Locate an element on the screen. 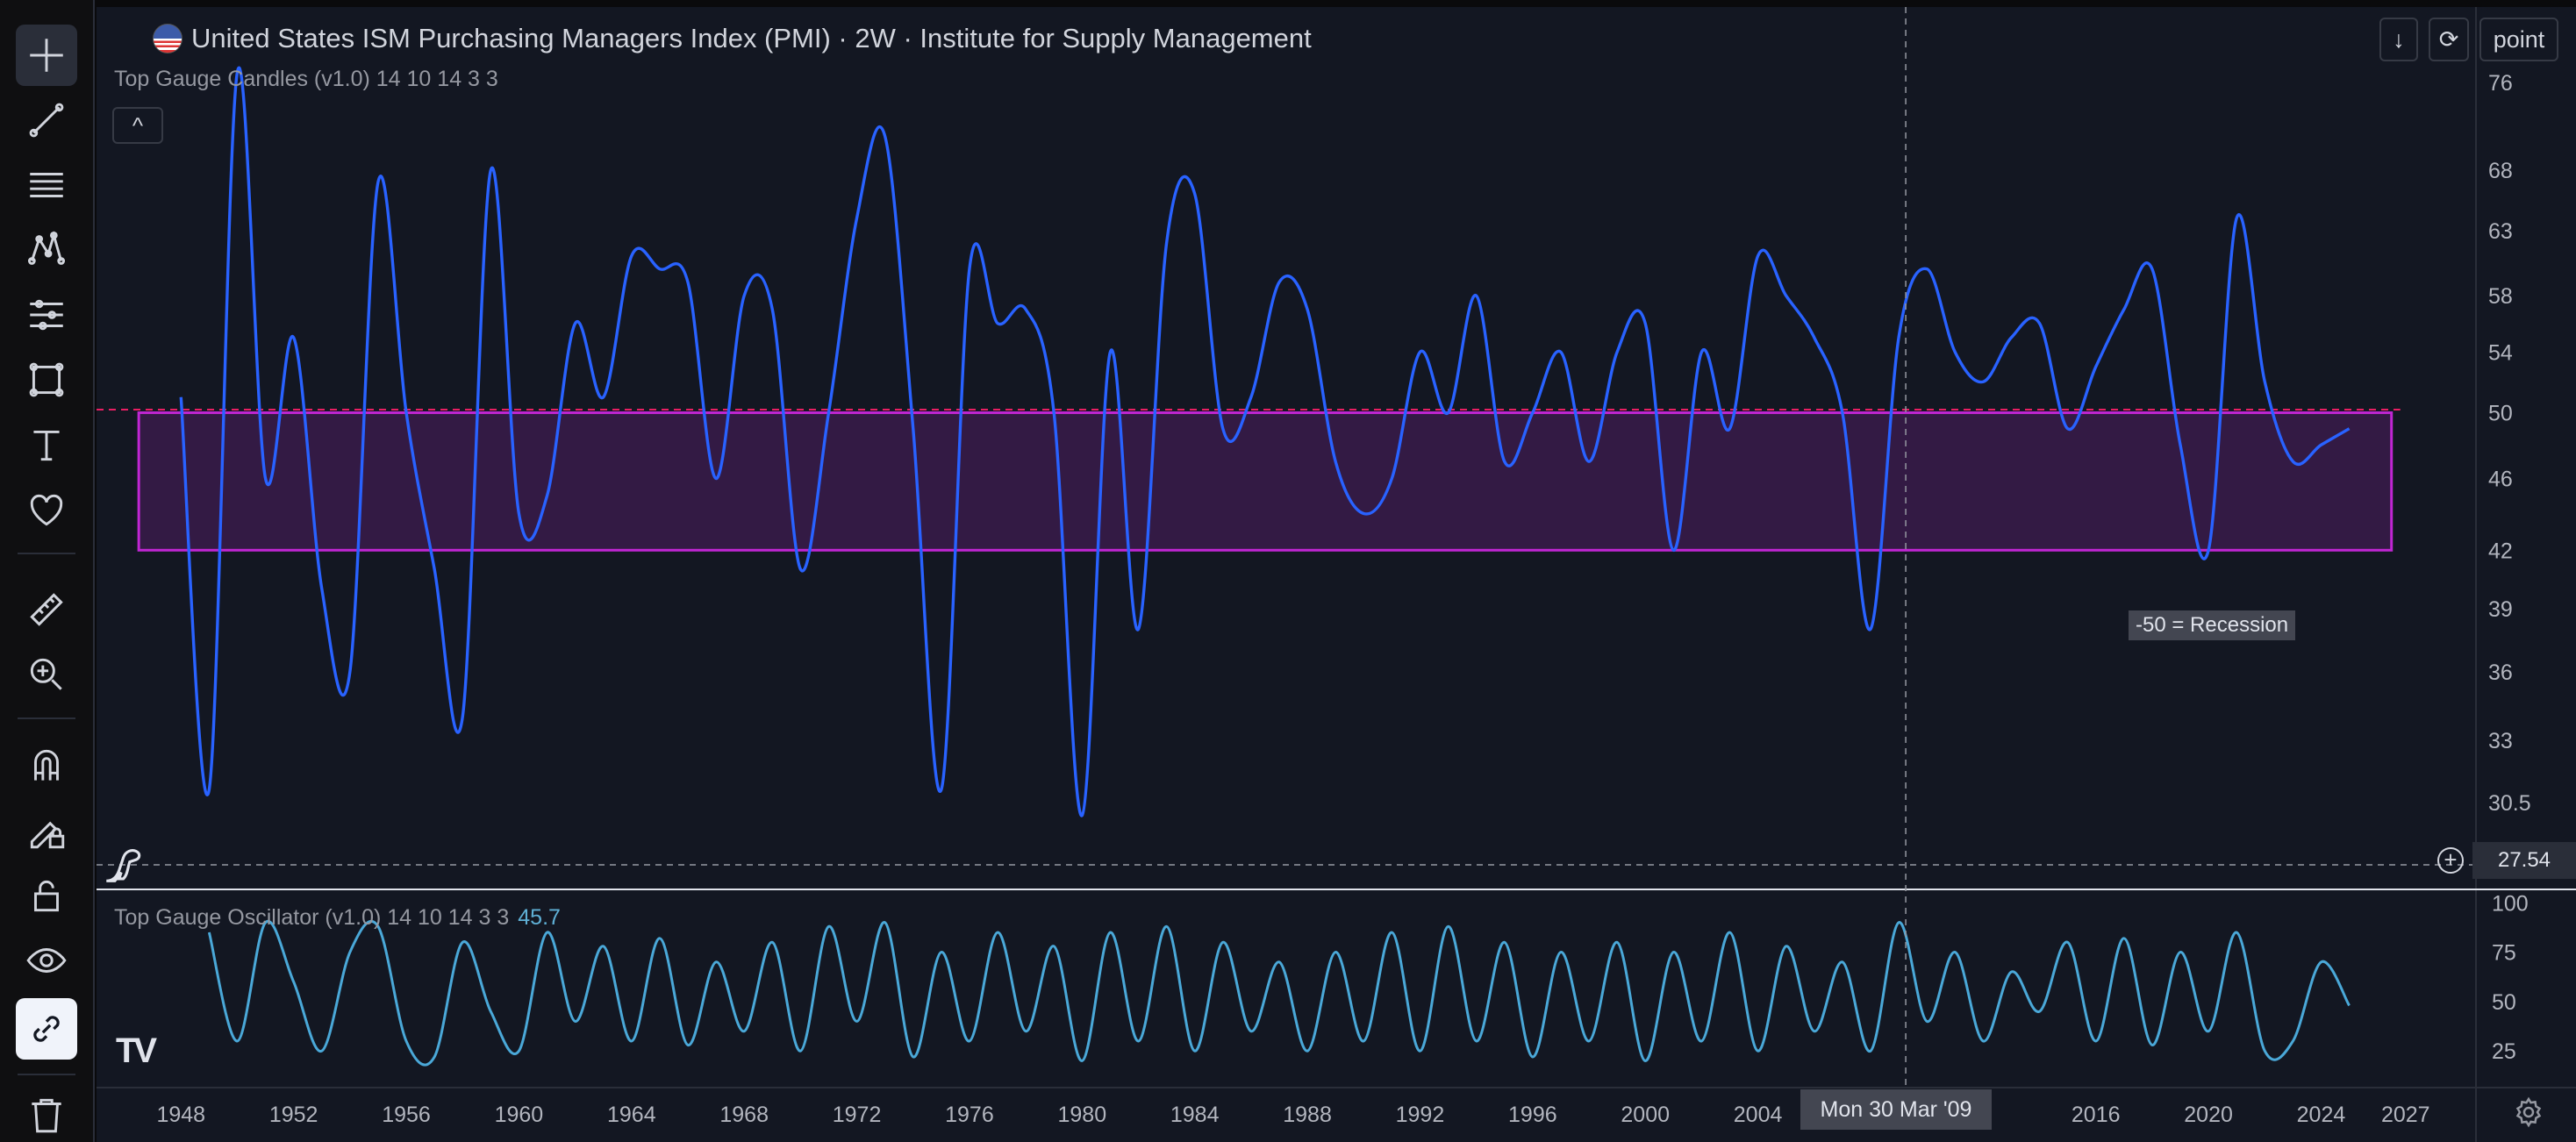 The image size is (2576, 1142). scale-mode-button: point is located at coordinates (2518, 39).